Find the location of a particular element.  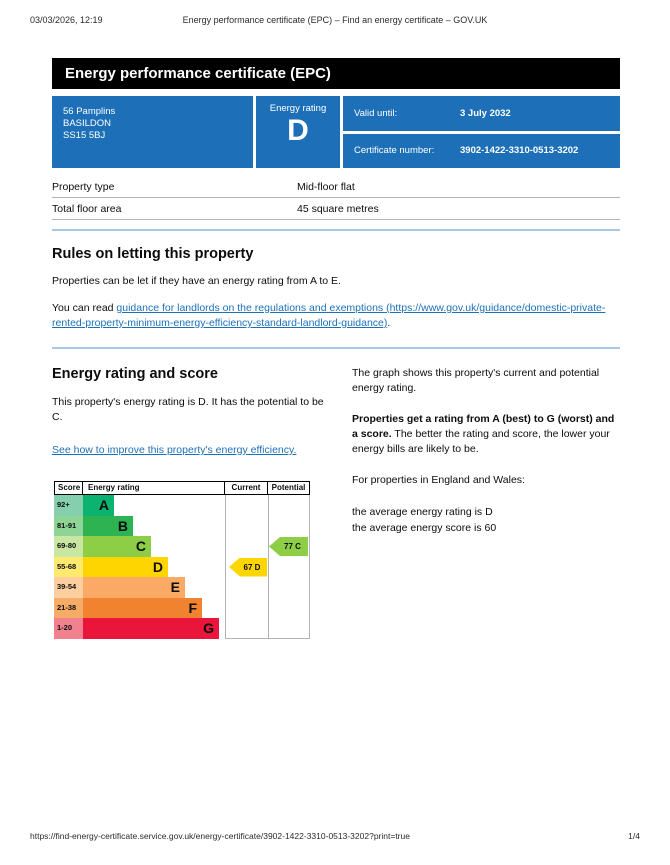

band-row-c: 69-80 C is located at coordinates (182, 546).